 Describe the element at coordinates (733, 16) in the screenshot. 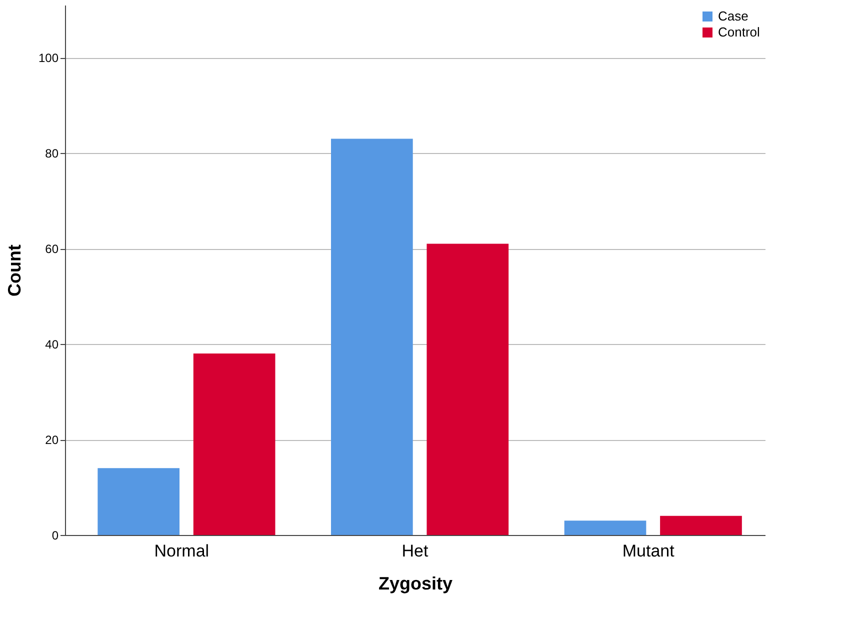

I see `legend-label: Case` at that location.